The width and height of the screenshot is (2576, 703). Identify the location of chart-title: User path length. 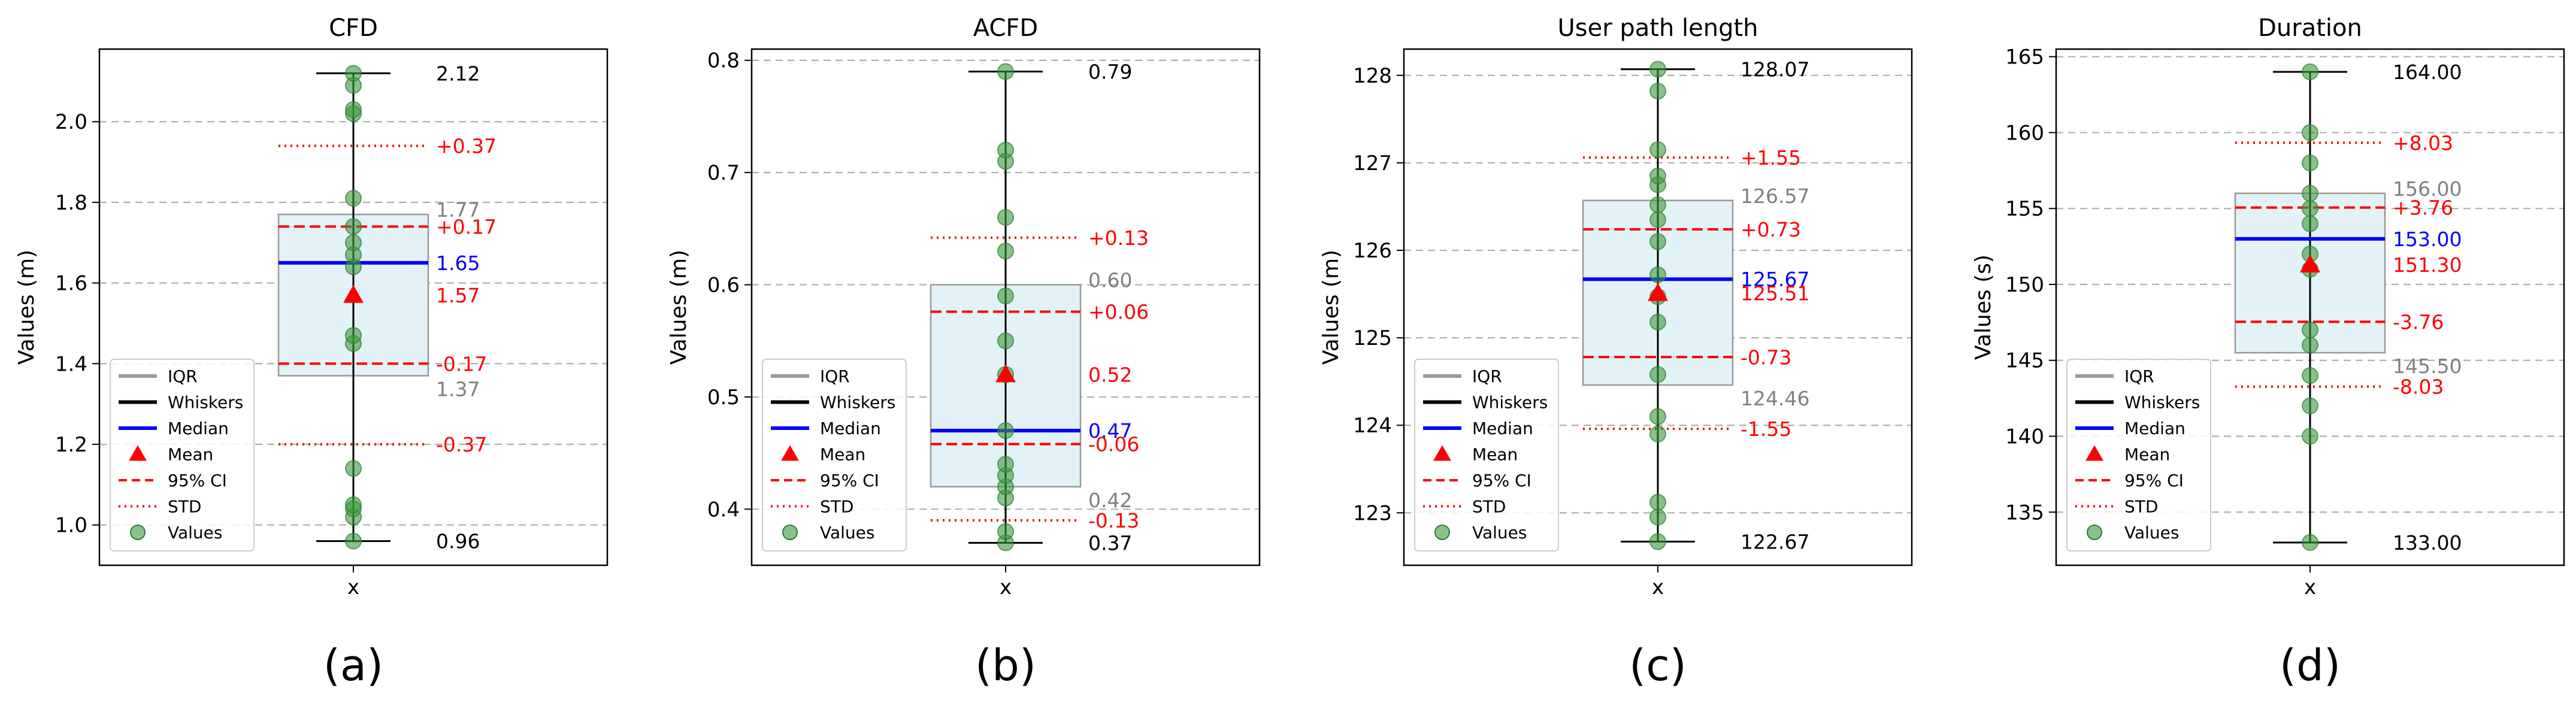
(1657, 28).